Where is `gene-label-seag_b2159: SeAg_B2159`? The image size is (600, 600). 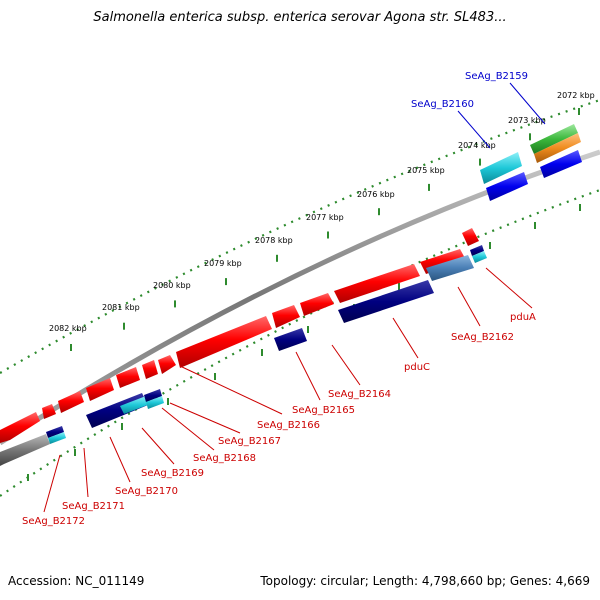 gene-label-seag_b2159: SeAg_B2159 is located at coordinates (496, 76).